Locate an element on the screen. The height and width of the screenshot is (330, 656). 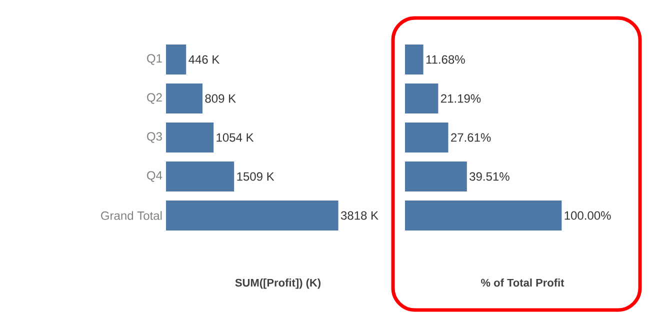
data-label: 1054 K is located at coordinates (235, 137).